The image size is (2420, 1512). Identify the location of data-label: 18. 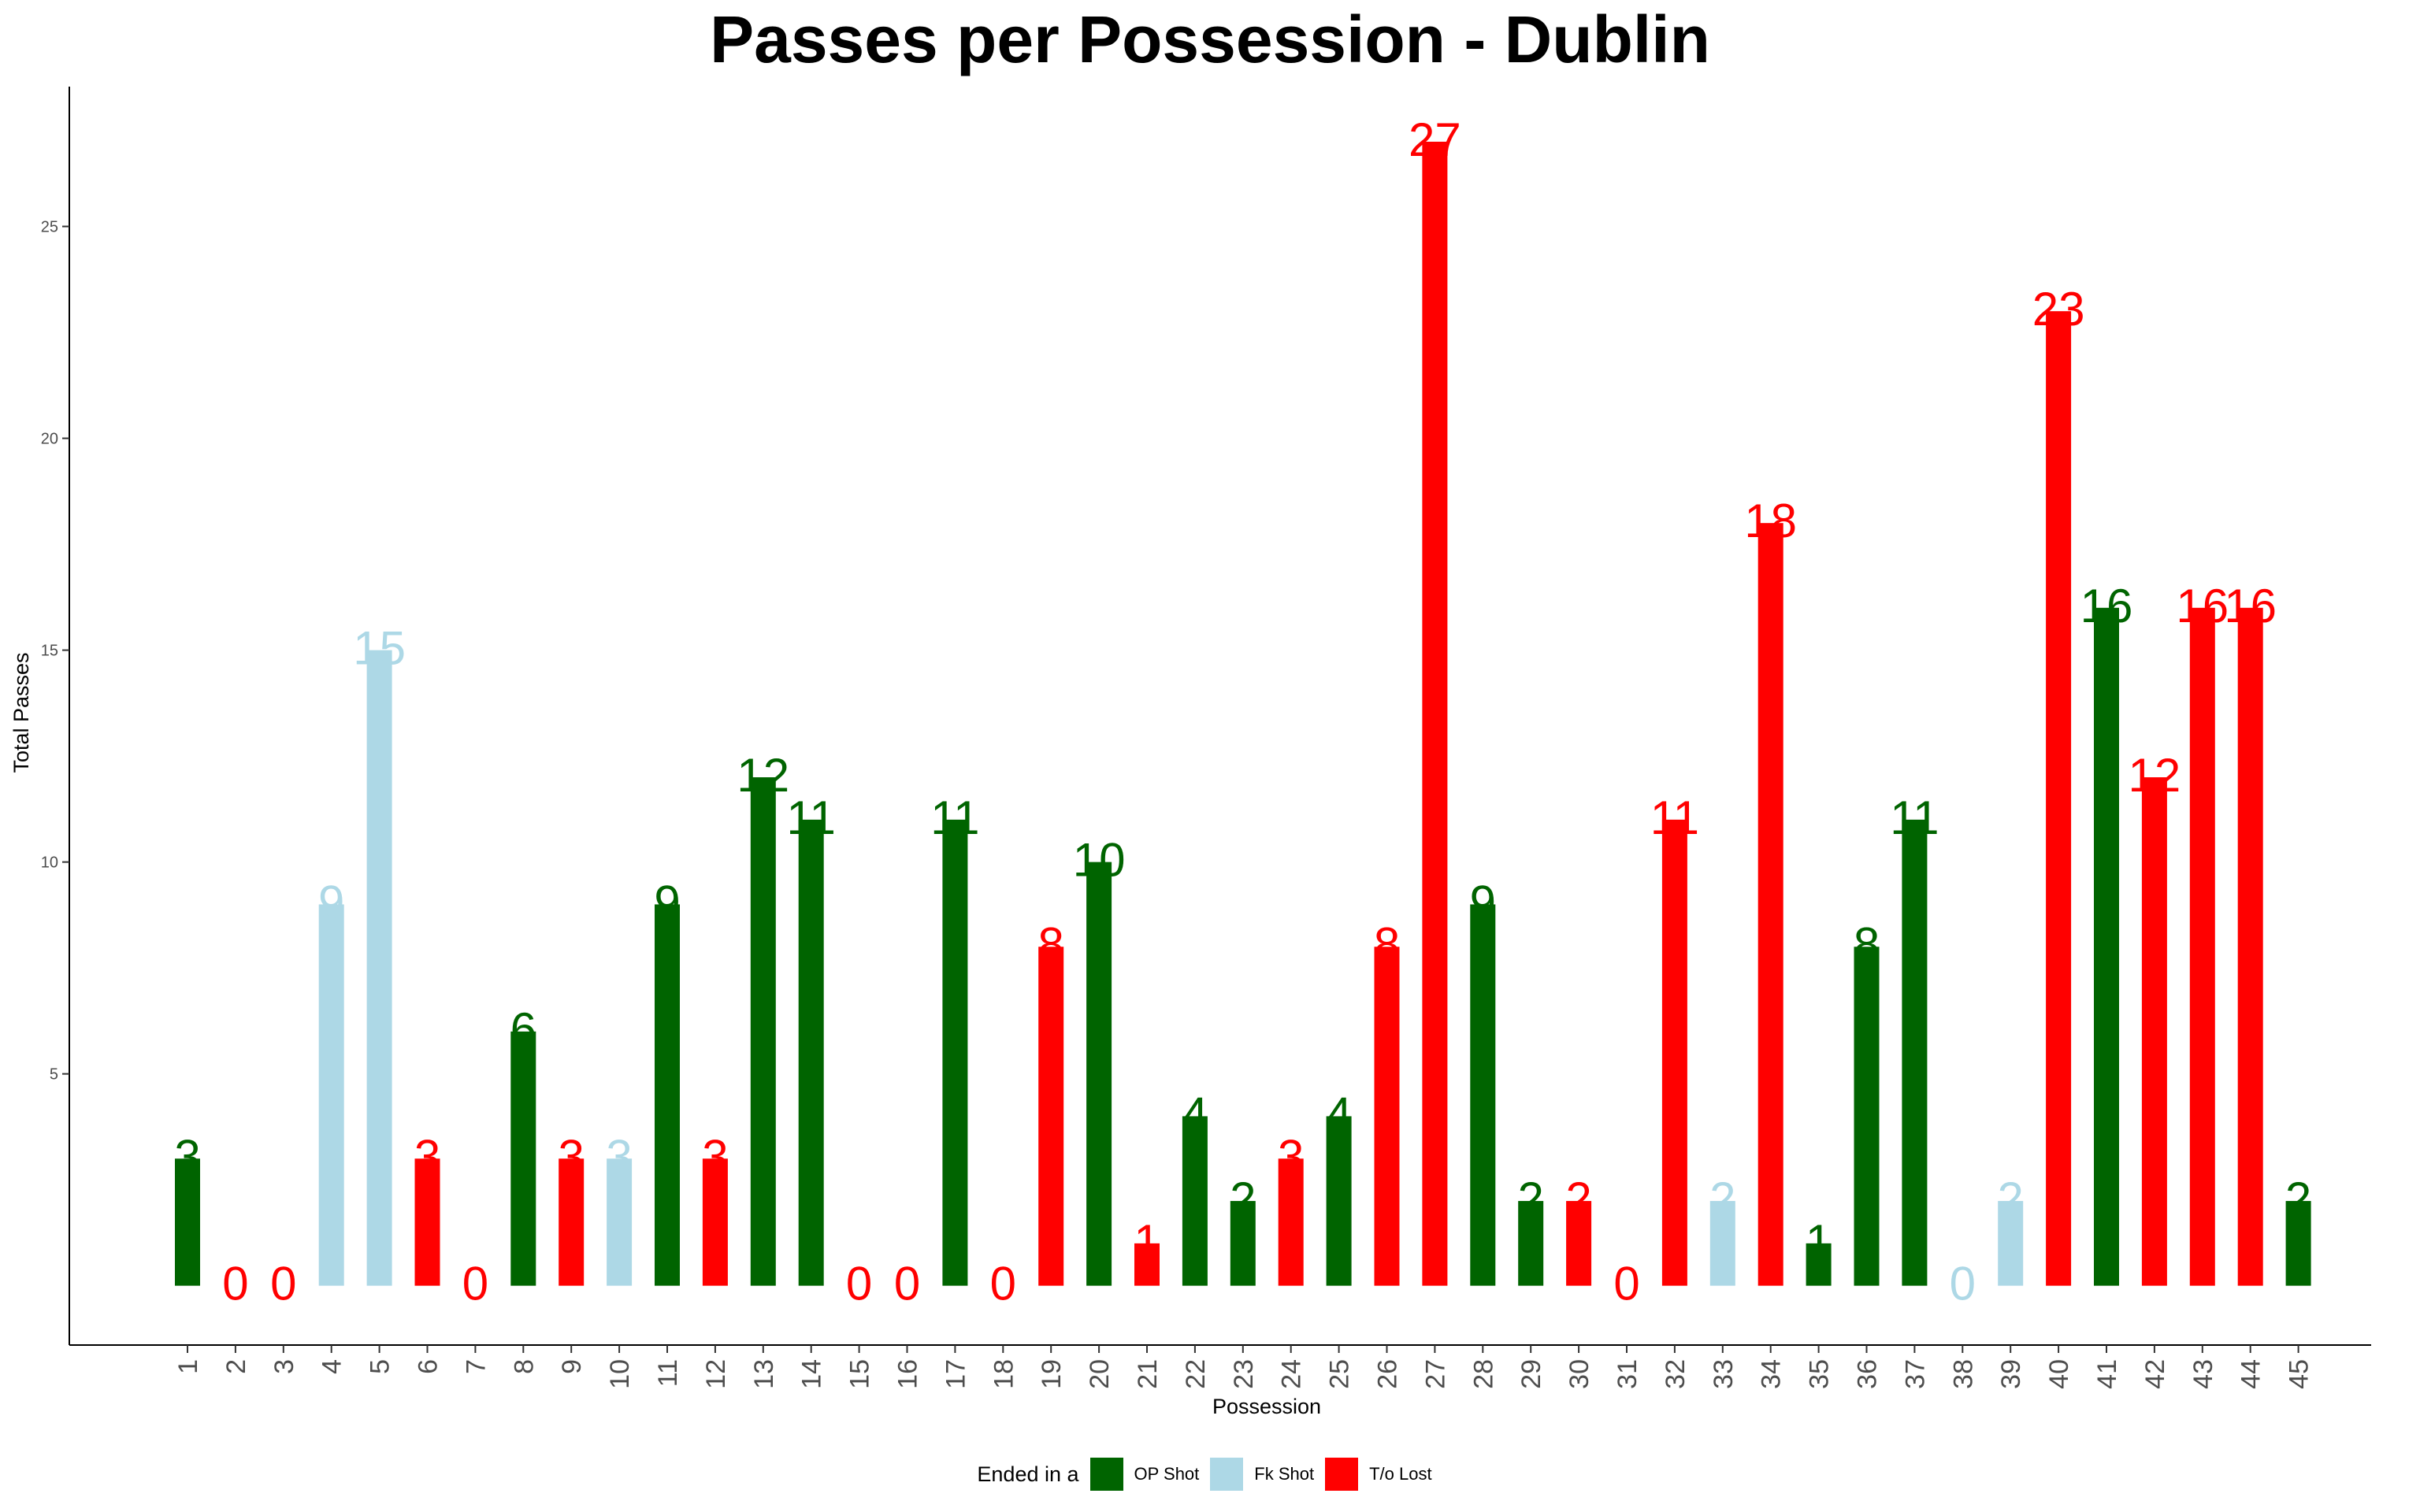
(1770, 521).